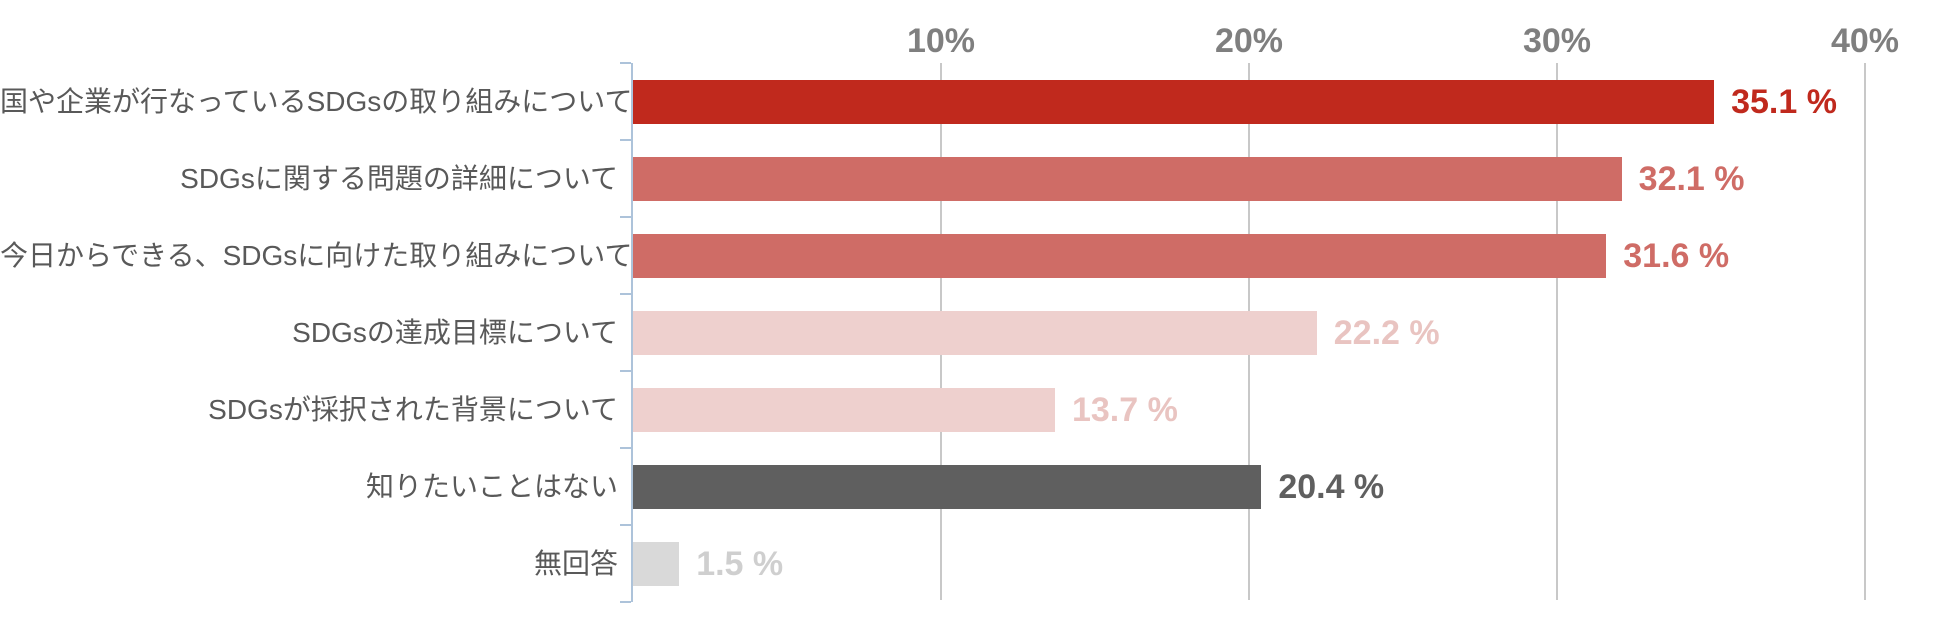  What do you see at coordinates (1865, 331) in the screenshot?
I see `gridline-40%` at bounding box center [1865, 331].